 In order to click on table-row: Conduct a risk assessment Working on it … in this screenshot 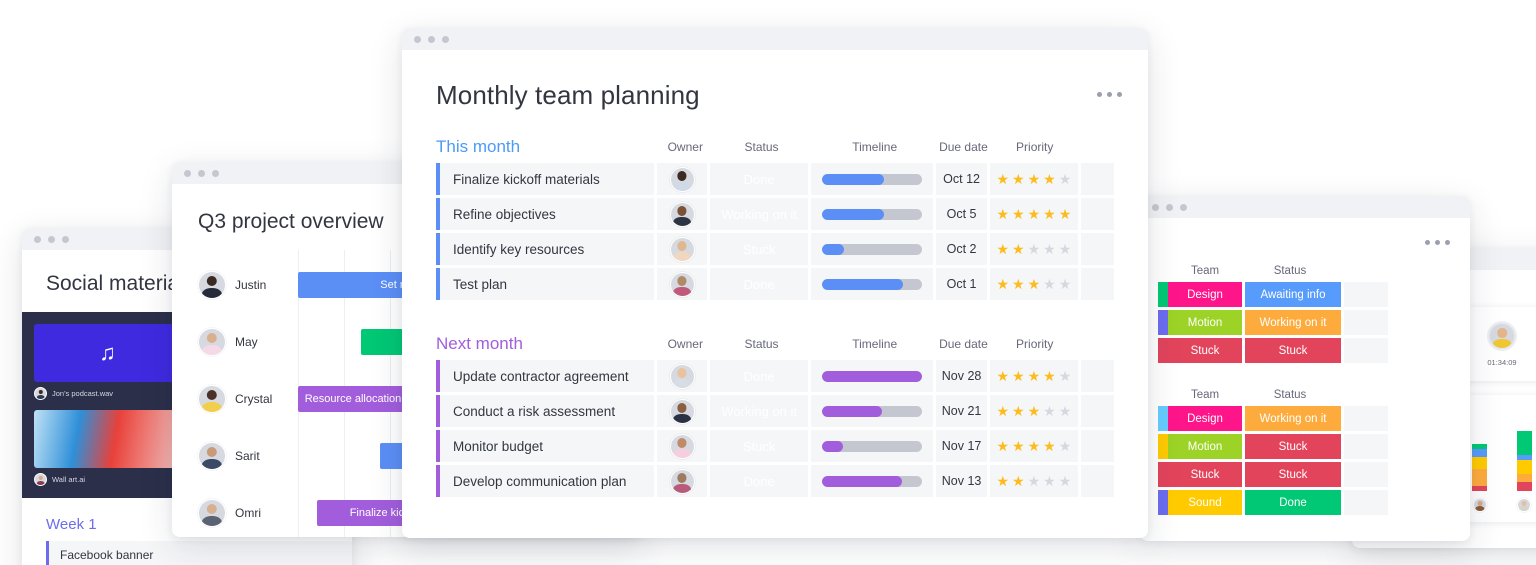, I will do `click(775, 411)`.